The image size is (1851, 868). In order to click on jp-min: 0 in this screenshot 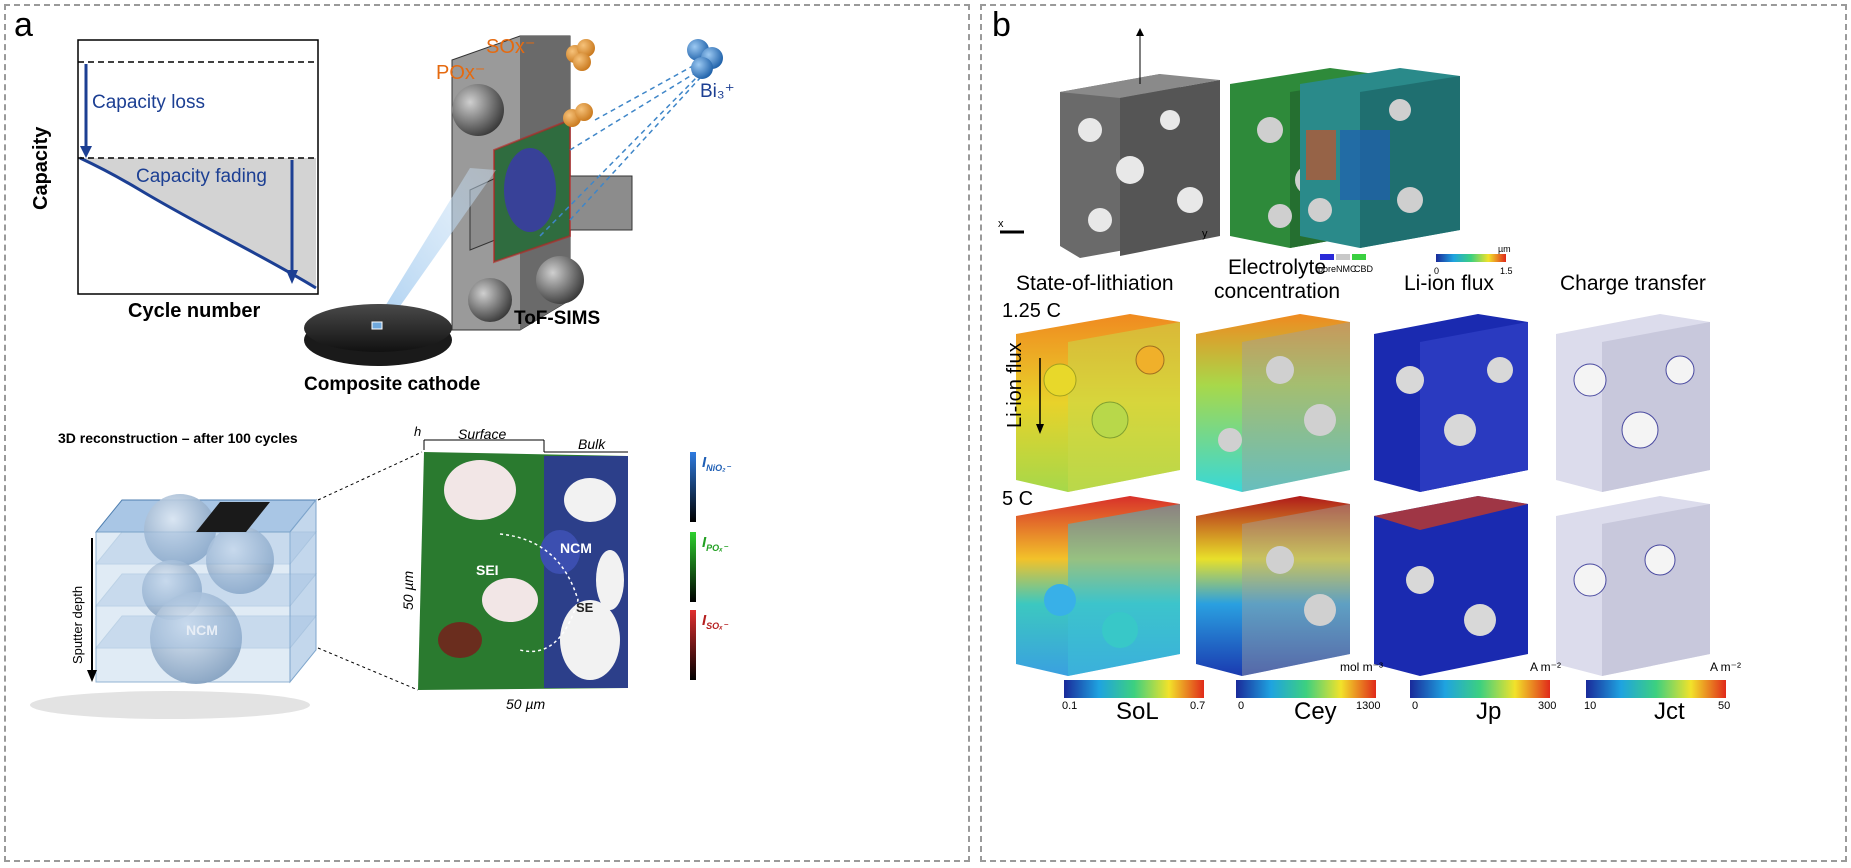, I will do `click(1415, 706)`.